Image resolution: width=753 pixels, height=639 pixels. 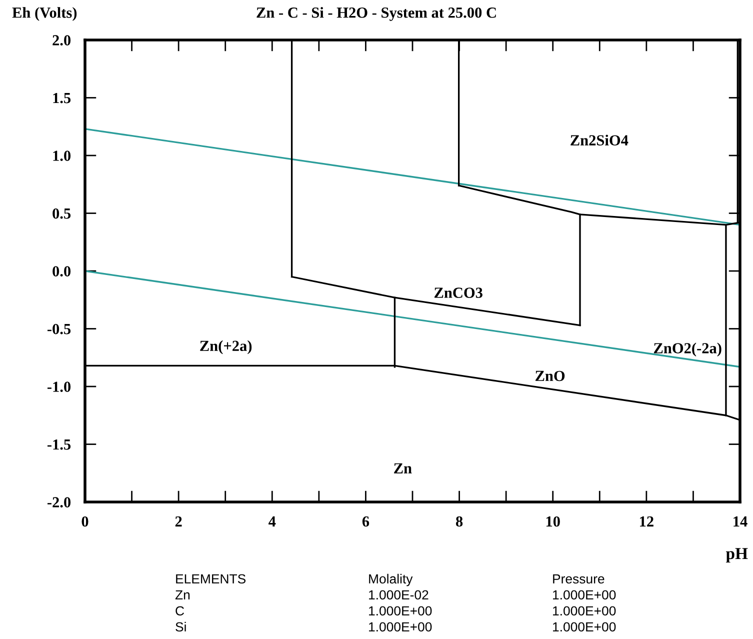 What do you see at coordinates (398, 595) in the screenshot?
I see `text: 1.000E-02` at bounding box center [398, 595].